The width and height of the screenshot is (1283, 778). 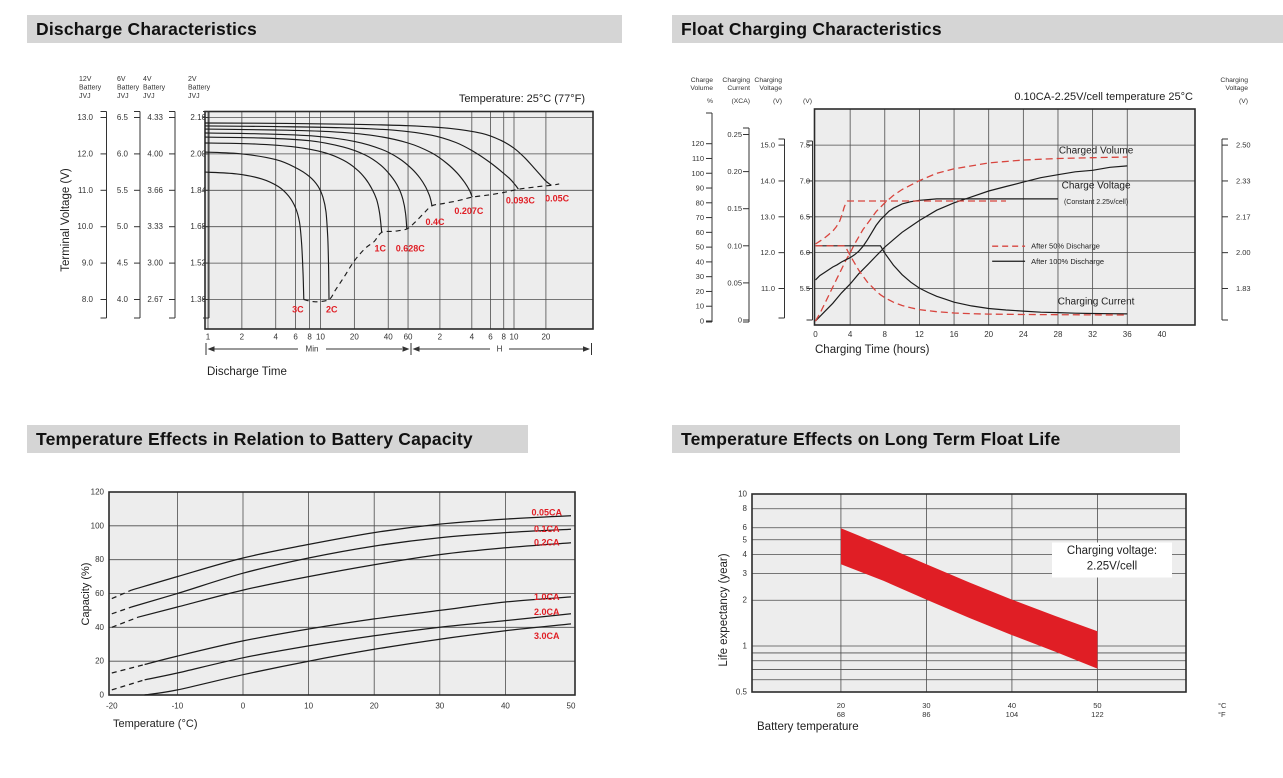 I want to click on discharge-curve-0.093C, so click(x=361, y=157).